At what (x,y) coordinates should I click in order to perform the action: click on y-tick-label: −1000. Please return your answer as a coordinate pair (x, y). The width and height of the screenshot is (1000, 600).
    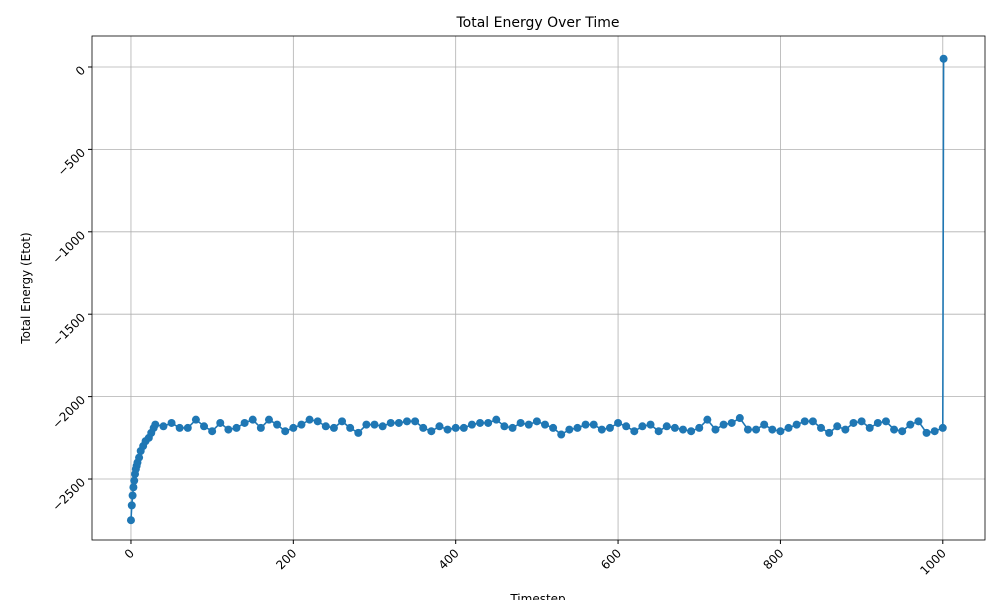
    Looking at the image, I should click on (69, 247).